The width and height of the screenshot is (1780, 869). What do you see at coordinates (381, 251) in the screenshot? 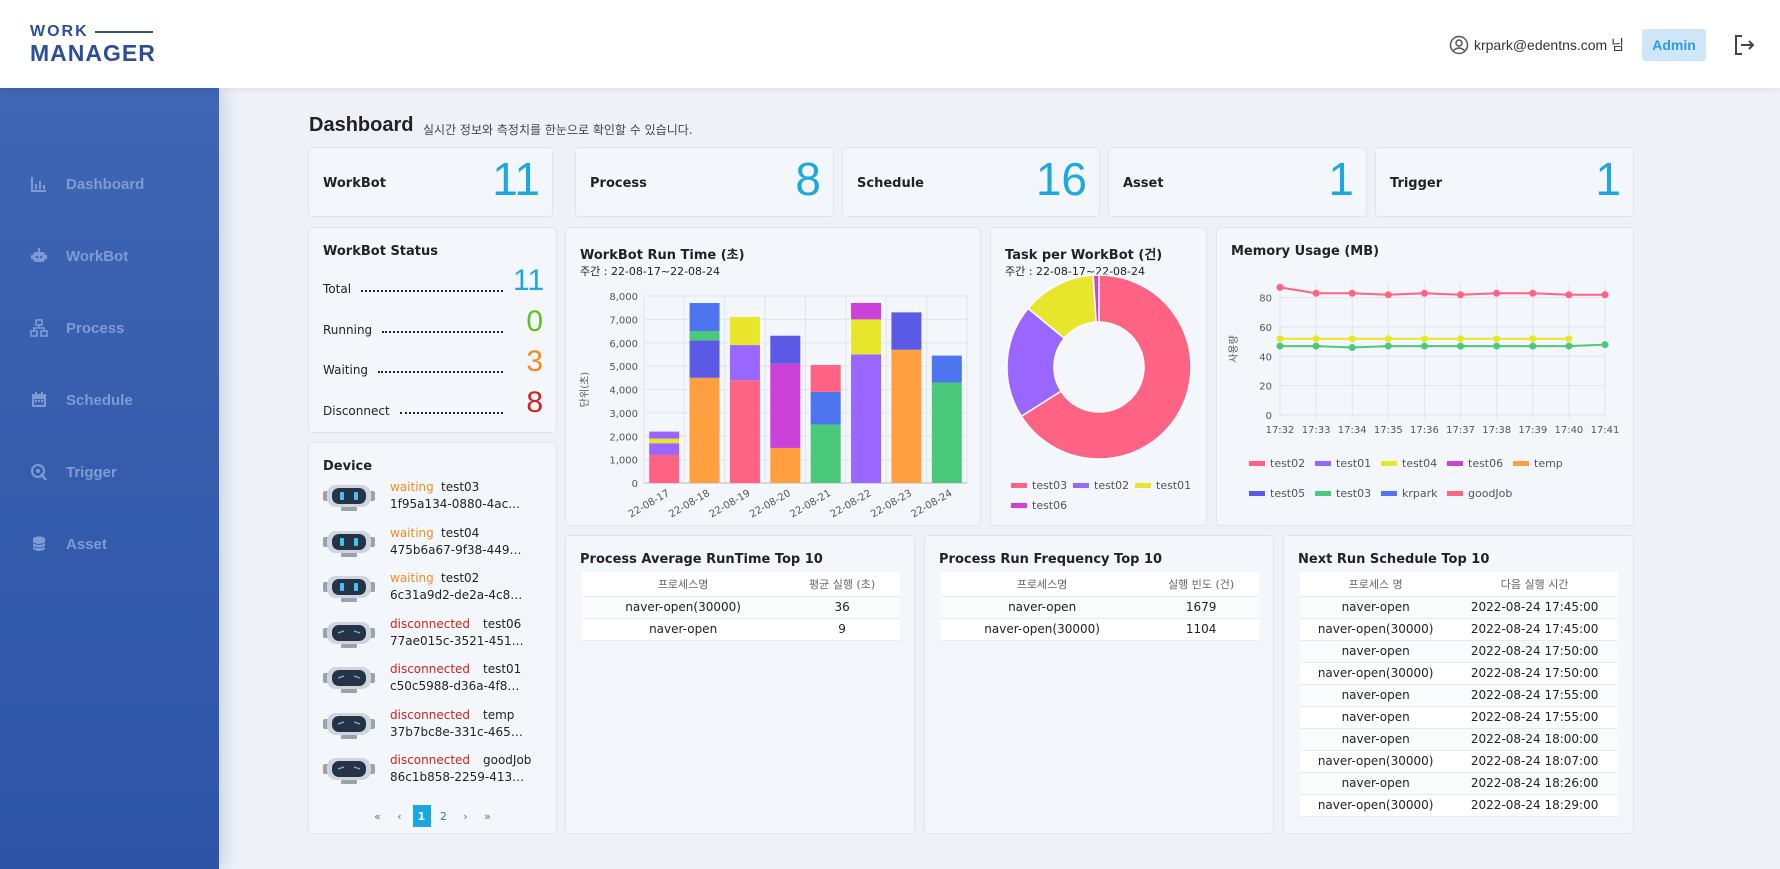
I see `card-title: WorkBot Status` at bounding box center [381, 251].